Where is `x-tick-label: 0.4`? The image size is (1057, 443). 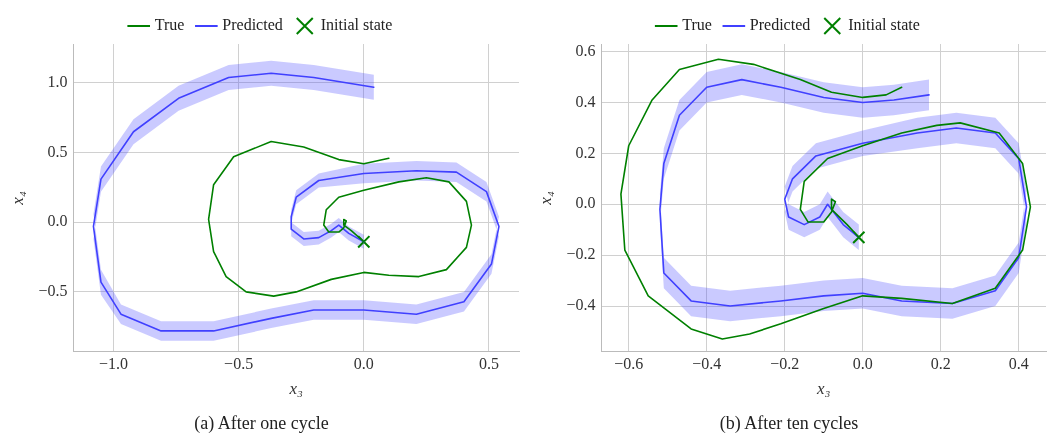 x-tick-label: 0.4 is located at coordinates (1018, 363).